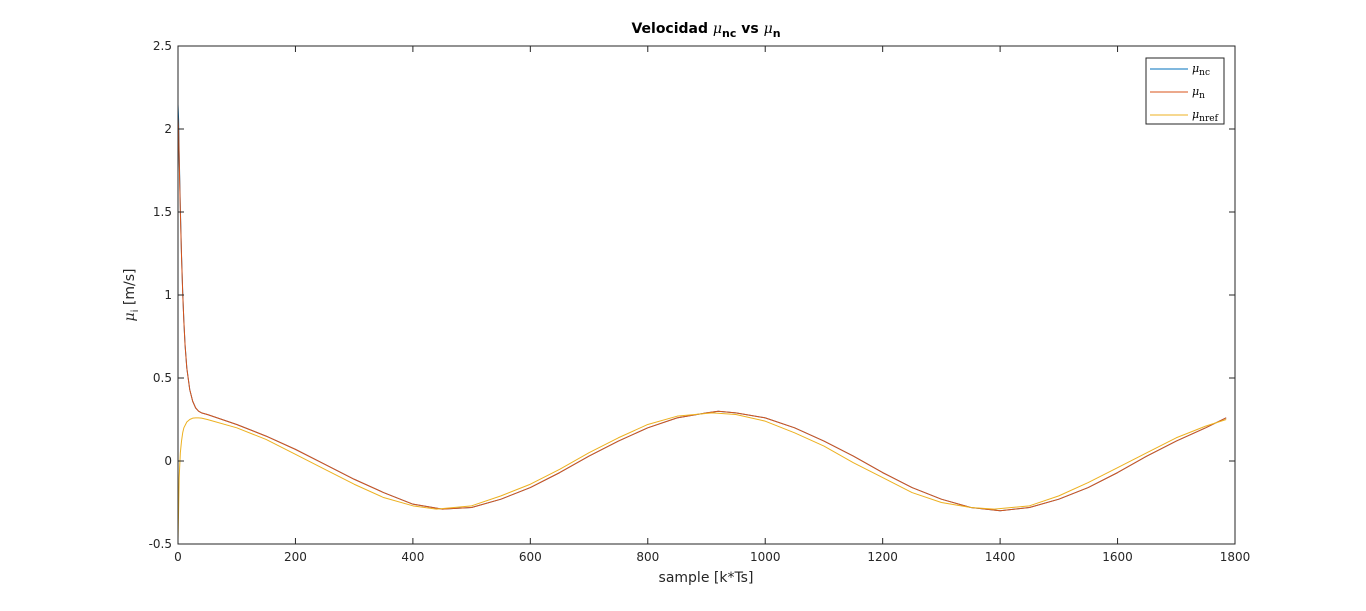  What do you see at coordinates (160, 544) in the screenshot?
I see `y-tick-label: -0.5` at bounding box center [160, 544].